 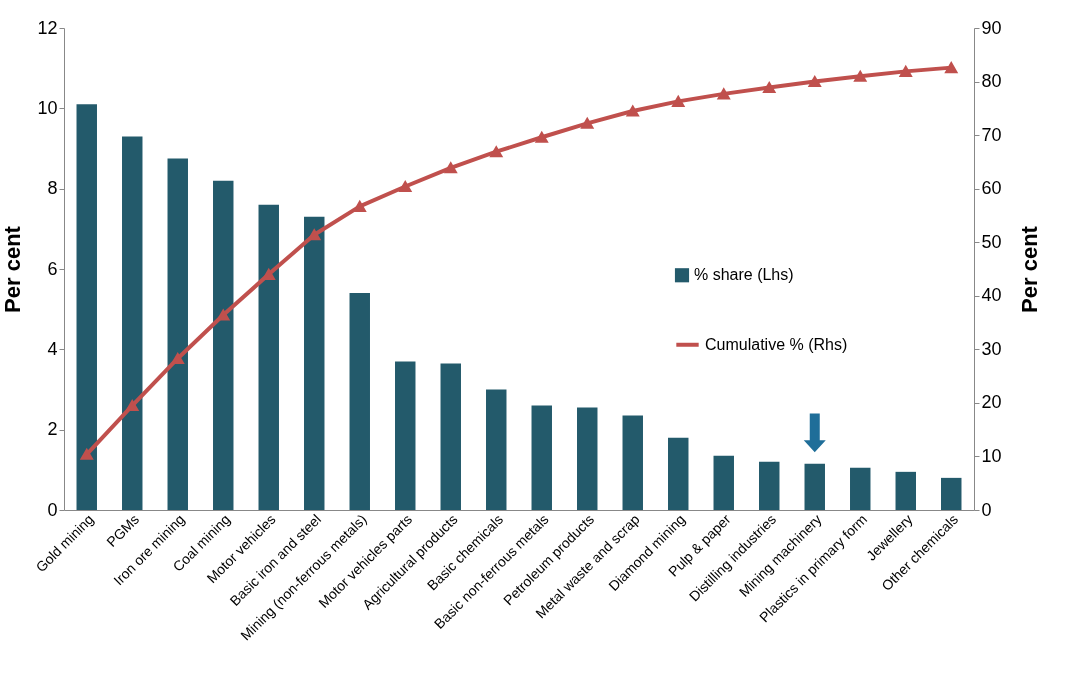 What do you see at coordinates (52, 268) in the screenshot?
I see `y-tick-label: 6` at bounding box center [52, 268].